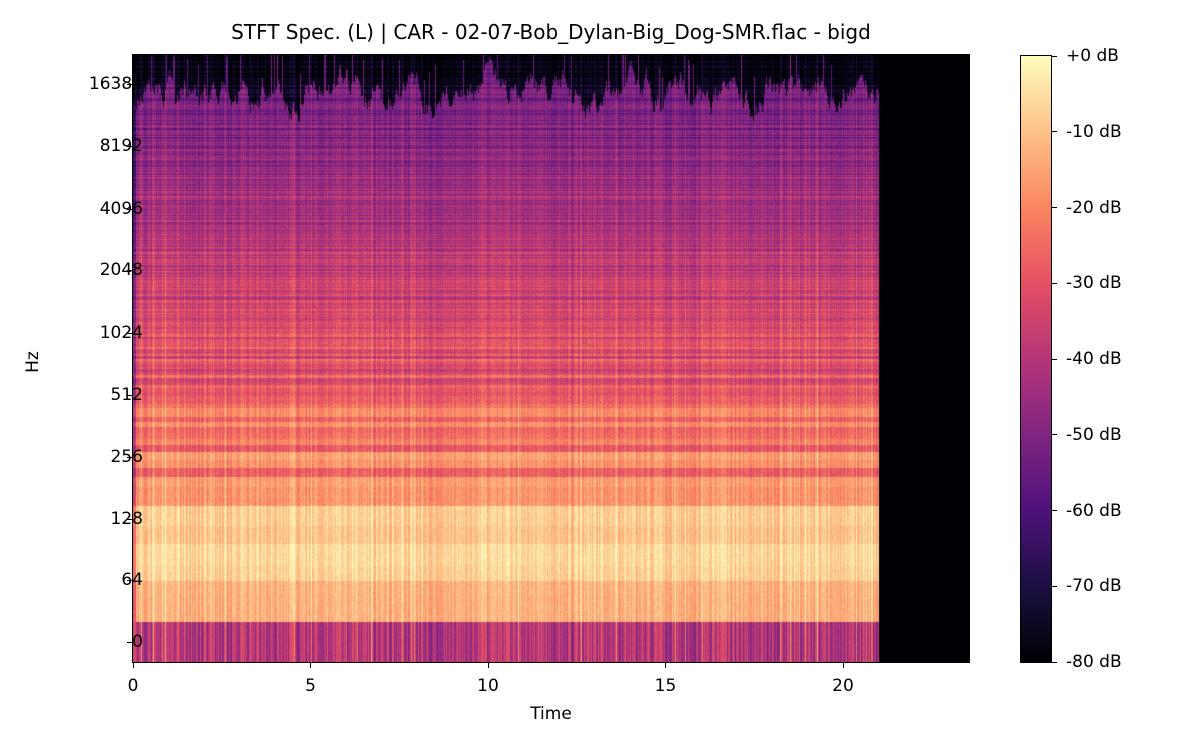 The image size is (1200, 750). What do you see at coordinates (1094, 434) in the screenshot?
I see `colorbar-tick-label: -50 dB` at bounding box center [1094, 434].